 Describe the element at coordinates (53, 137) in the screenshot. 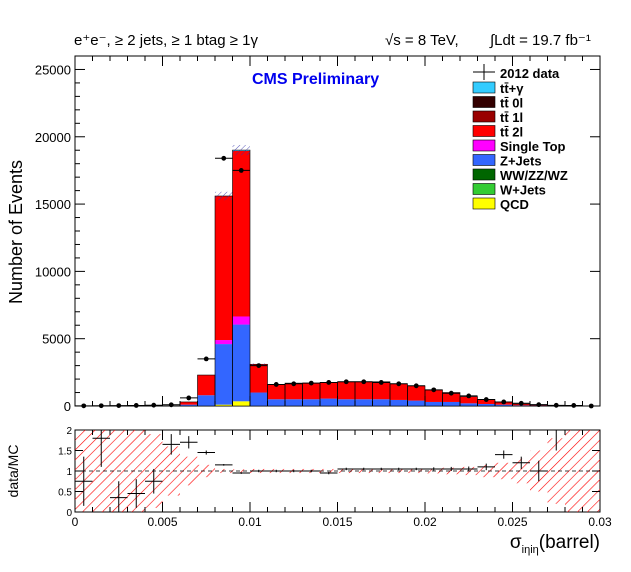

I see `y-tick-label-4: 20000` at that location.